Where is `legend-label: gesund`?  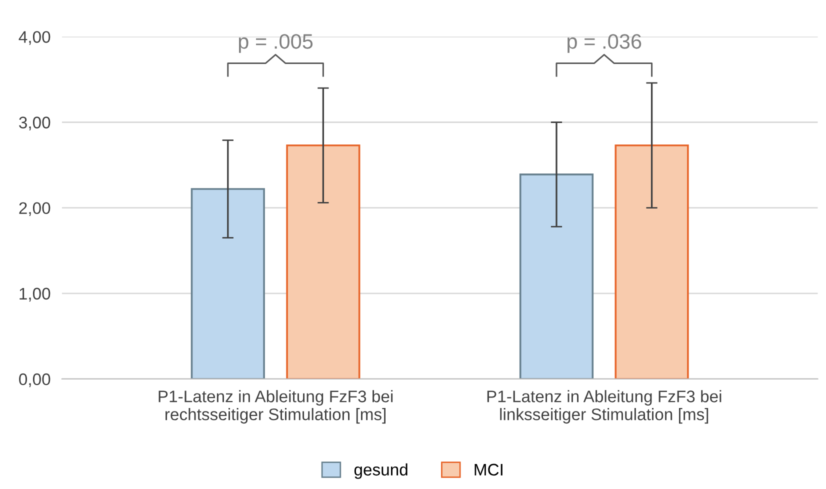
legend-label: gesund is located at coordinates (381, 471).